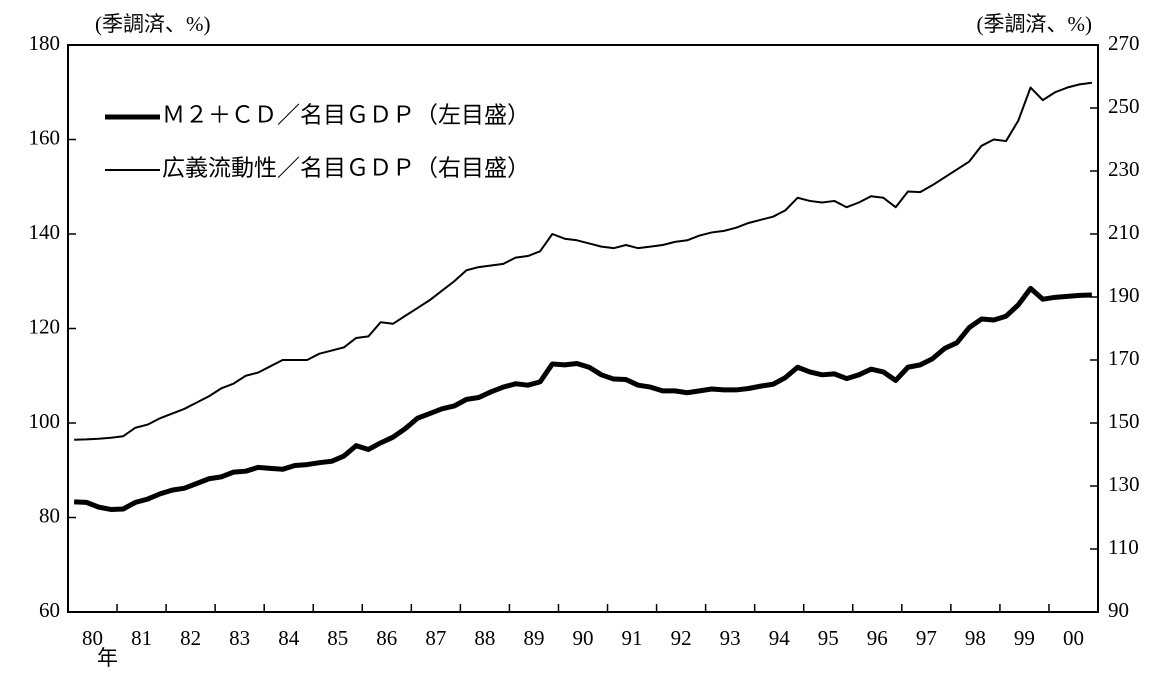 The width and height of the screenshot is (1159, 679). What do you see at coordinates (190, 638) in the screenshot?
I see `x-tick-label: 82` at bounding box center [190, 638].